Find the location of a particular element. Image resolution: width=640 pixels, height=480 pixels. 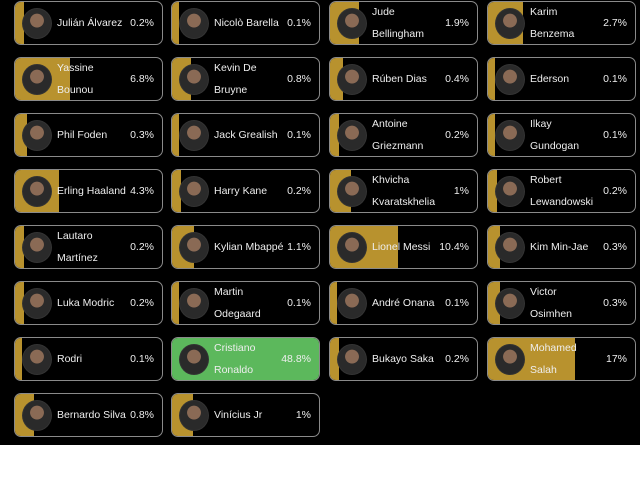

player-card: Kylian Mbappé 1.1% is located at coordinates (245, 247).